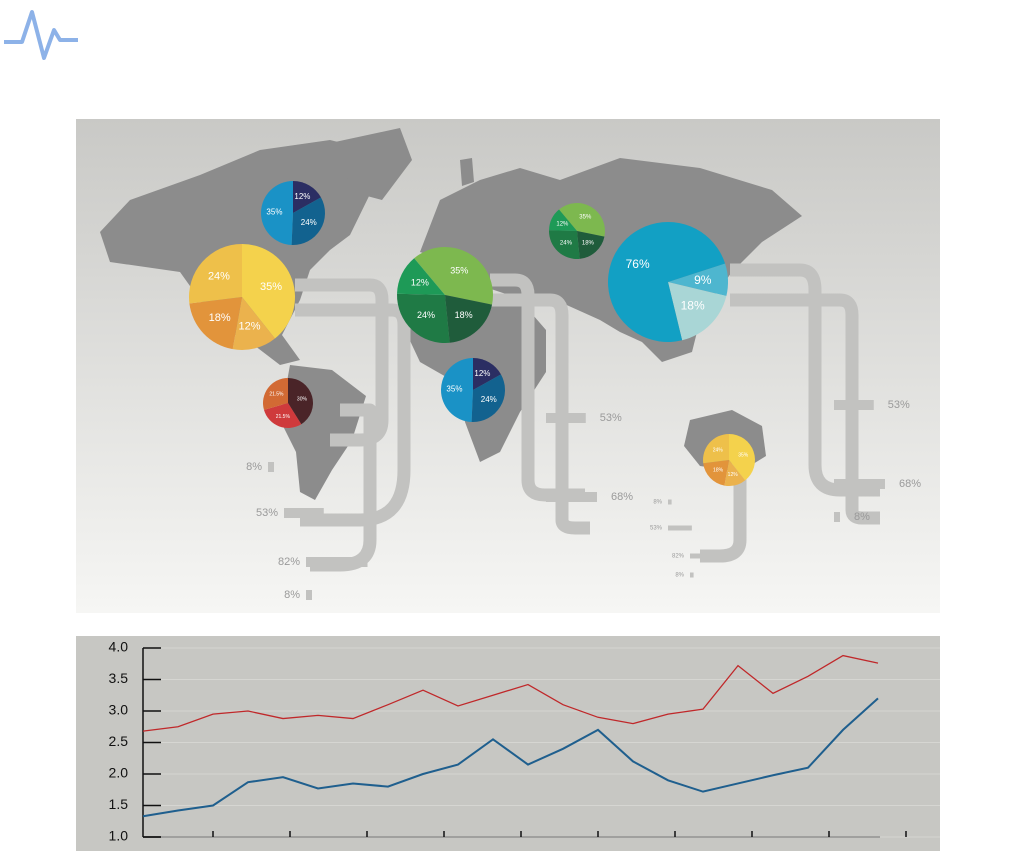 The width and height of the screenshot is (1013, 851). I want to click on uk, so click(467, 172).